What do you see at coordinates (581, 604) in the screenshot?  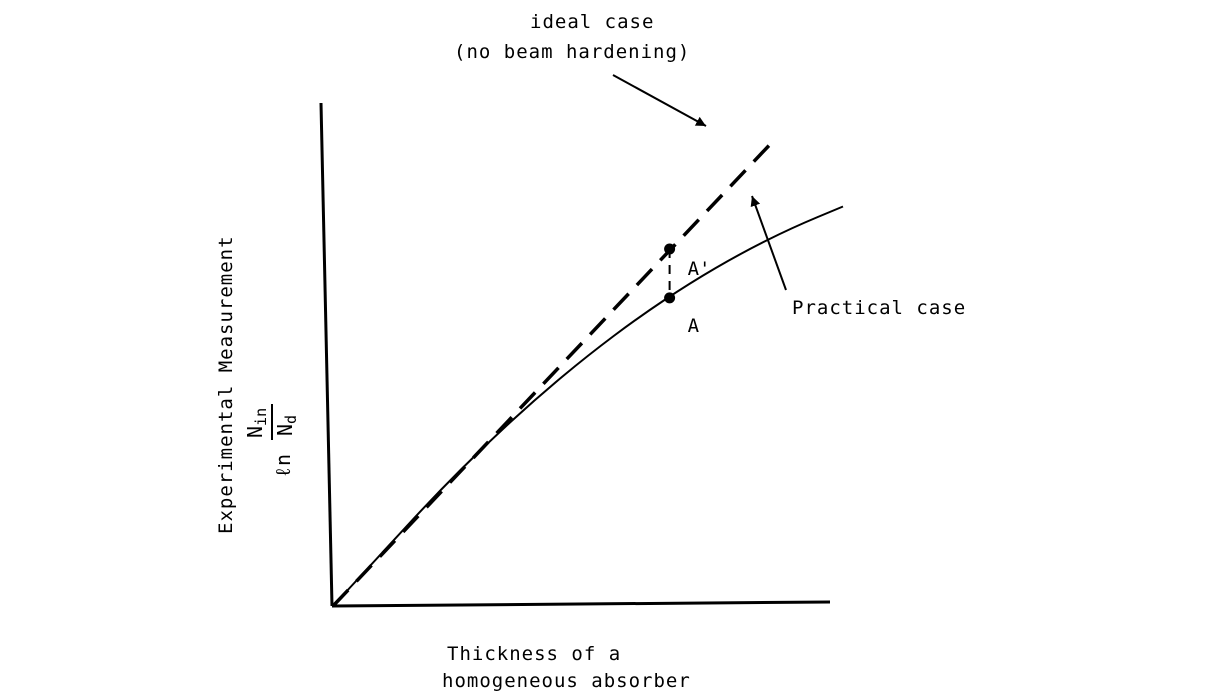 I see `x-axis` at bounding box center [581, 604].